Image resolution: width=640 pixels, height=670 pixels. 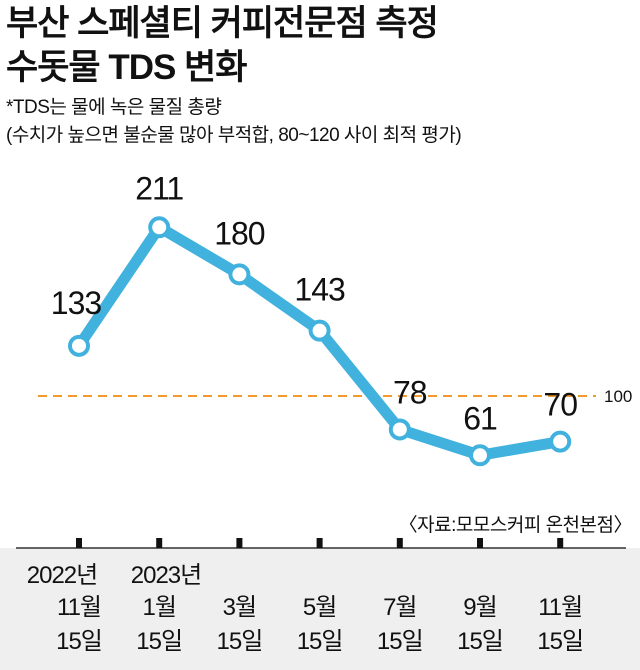 I want to click on chart-title: 부산 스페셜티 커피전문점 측정 수돗물 TDS 변화, so click(x=222, y=46).